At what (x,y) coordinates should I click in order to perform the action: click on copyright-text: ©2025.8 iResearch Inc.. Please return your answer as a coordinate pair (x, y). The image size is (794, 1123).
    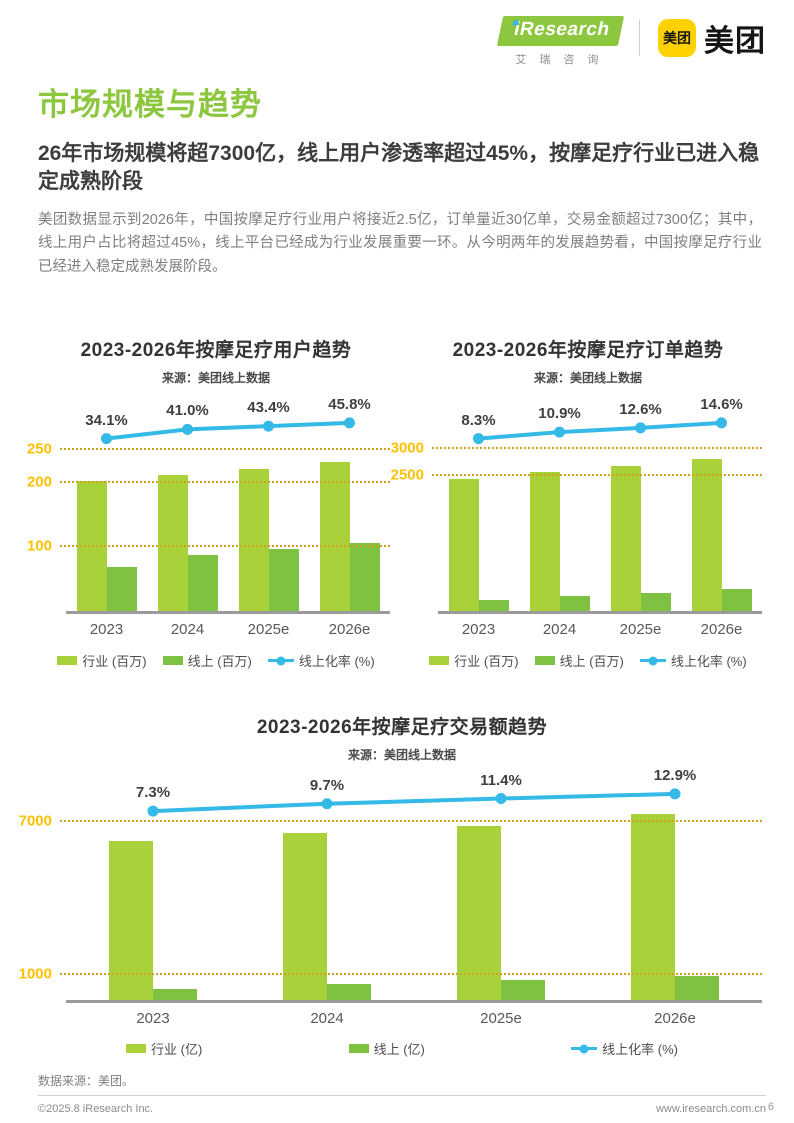
    Looking at the image, I should click on (96, 1109).